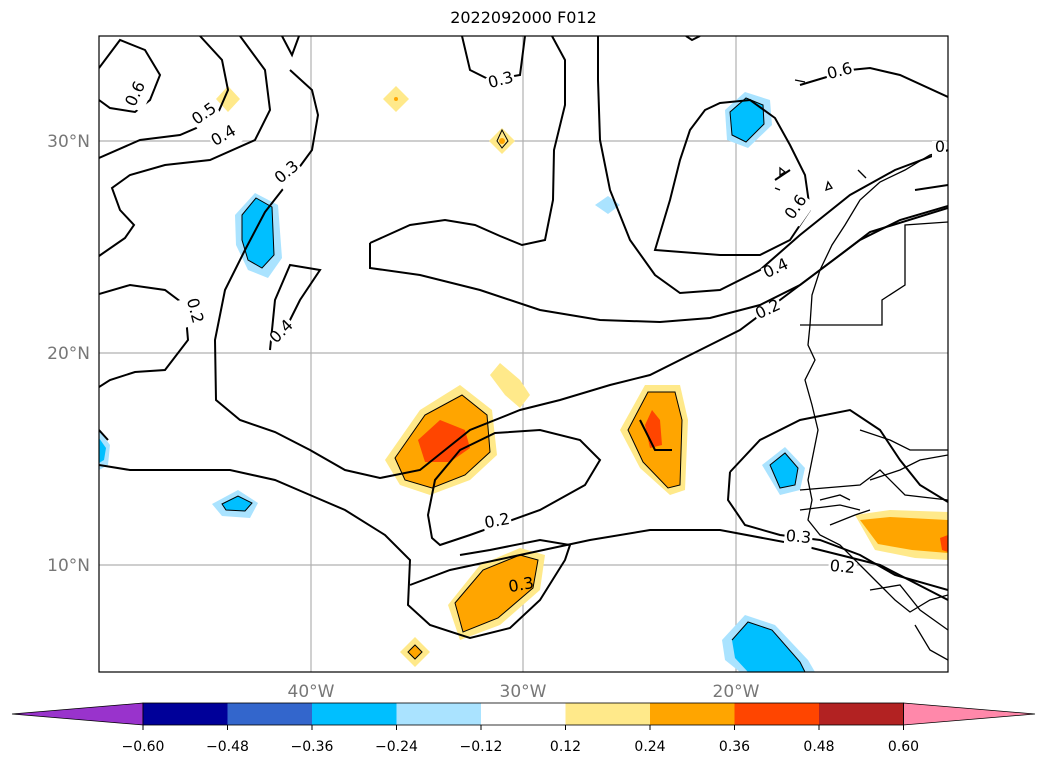 This screenshot has width=1047, height=765. Describe the element at coordinates (227, 747) in the screenshot. I see `colorbar-tick-label: −0.48` at that location.